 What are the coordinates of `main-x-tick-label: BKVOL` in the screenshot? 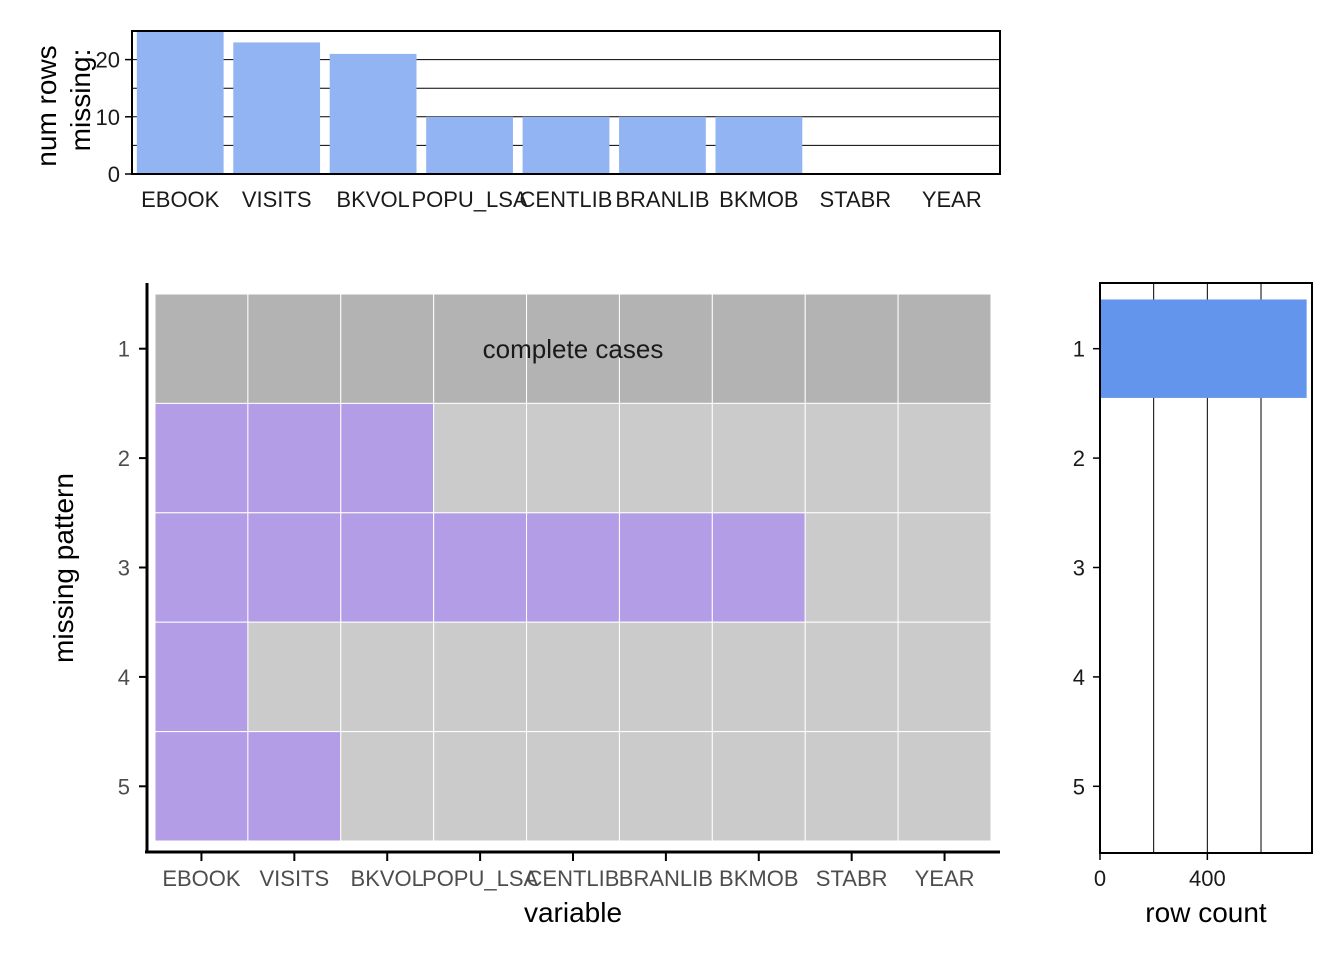 It's located at (387, 878).